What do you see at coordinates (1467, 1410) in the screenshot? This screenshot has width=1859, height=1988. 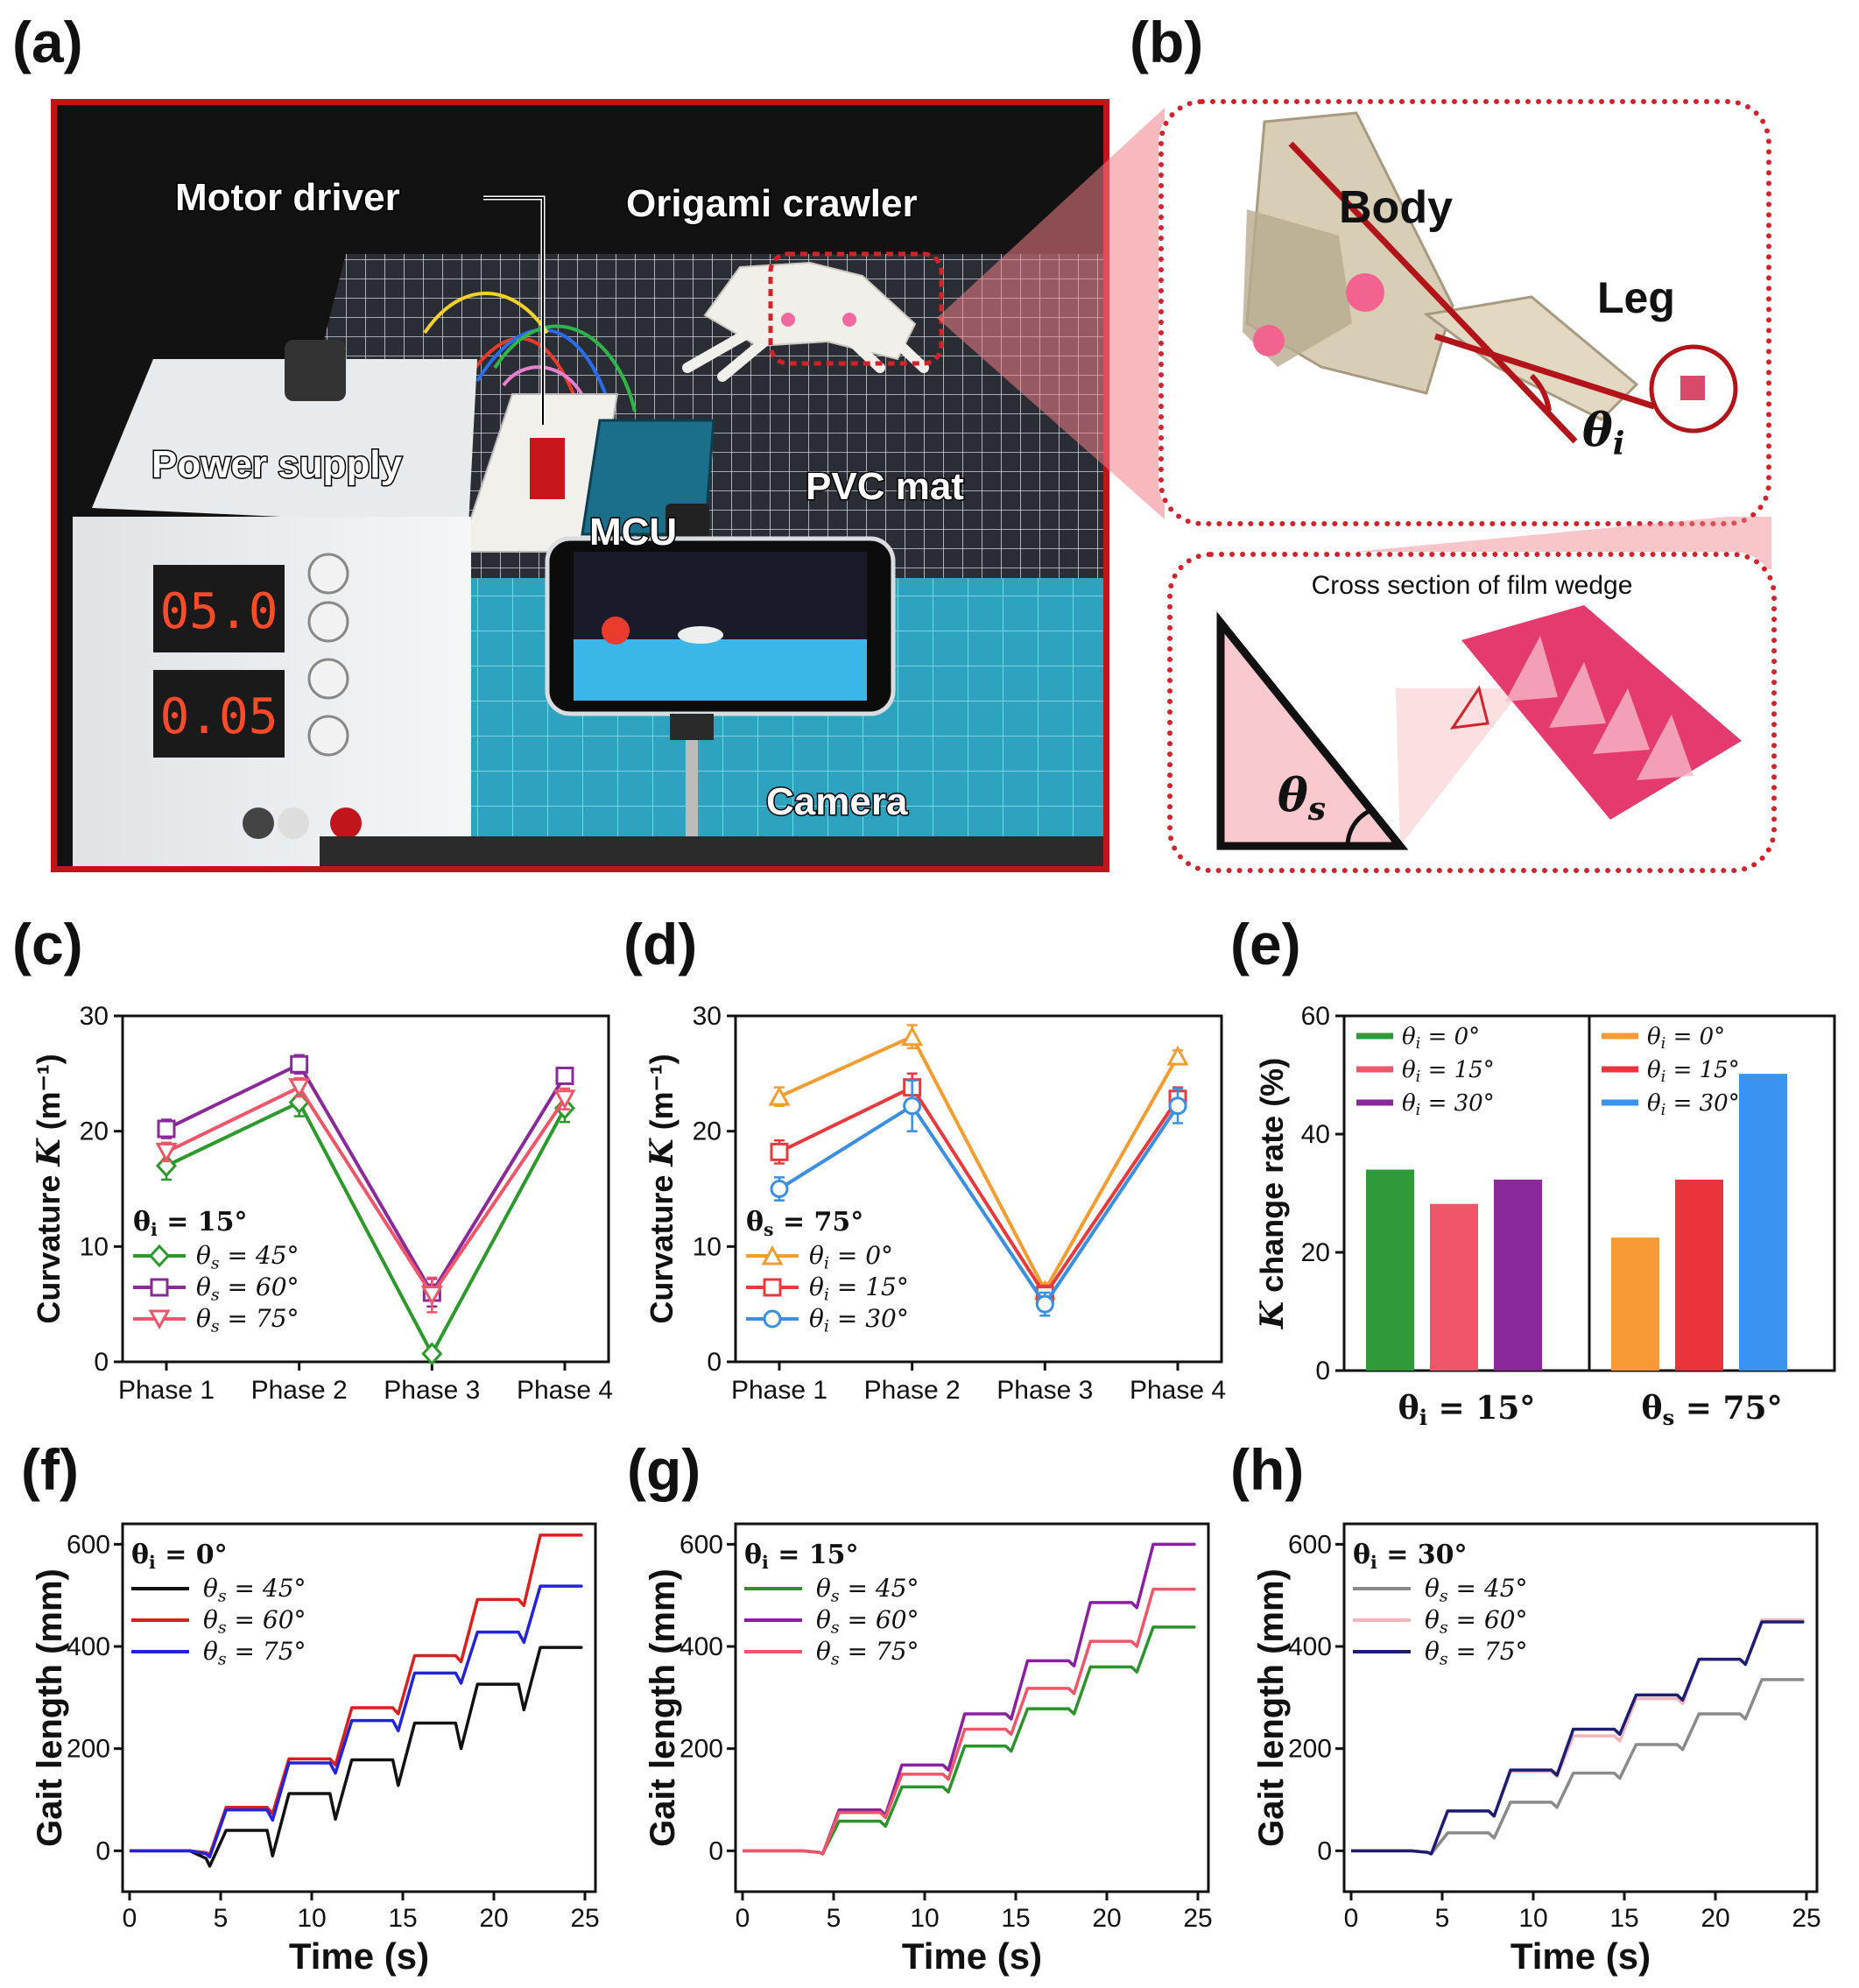 I see `group-label: θi = 15°` at bounding box center [1467, 1410].